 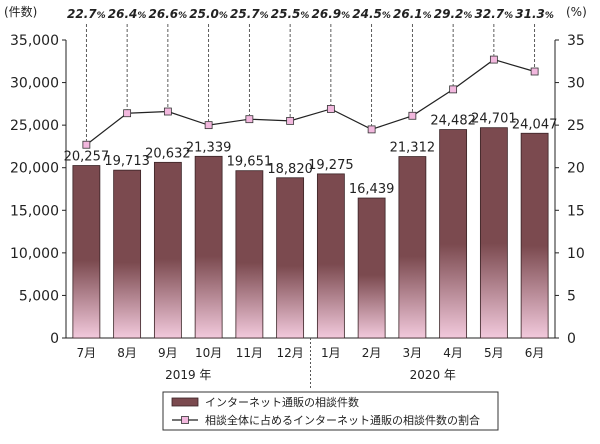 I want to click on y-left-tick-label: 0, so click(x=54, y=339).